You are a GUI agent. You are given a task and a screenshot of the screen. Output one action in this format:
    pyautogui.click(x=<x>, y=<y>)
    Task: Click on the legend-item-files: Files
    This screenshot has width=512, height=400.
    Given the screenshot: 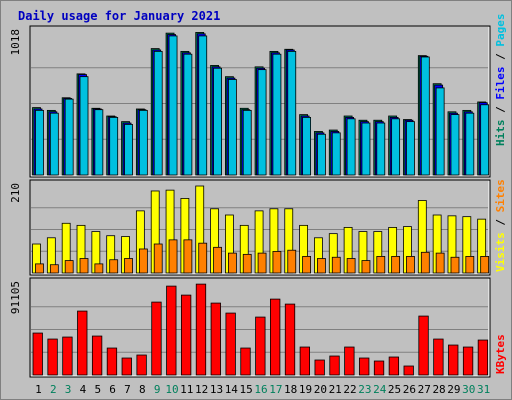 What is the action you would take?
    pyautogui.click(x=500, y=83)
    